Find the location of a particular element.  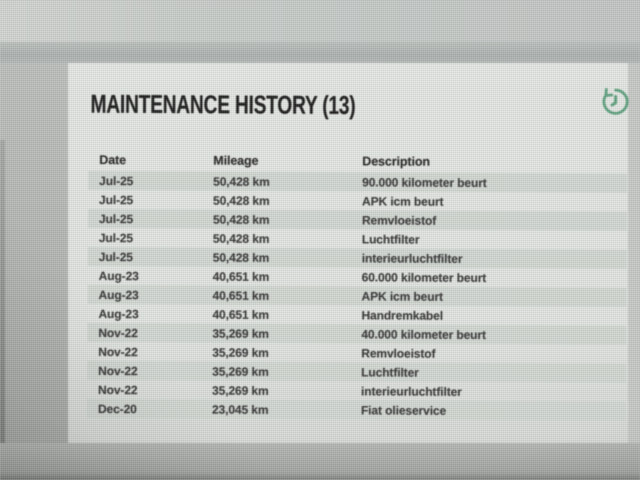

description-cell: Fiat olieservice is located at coordinates (403, 410).